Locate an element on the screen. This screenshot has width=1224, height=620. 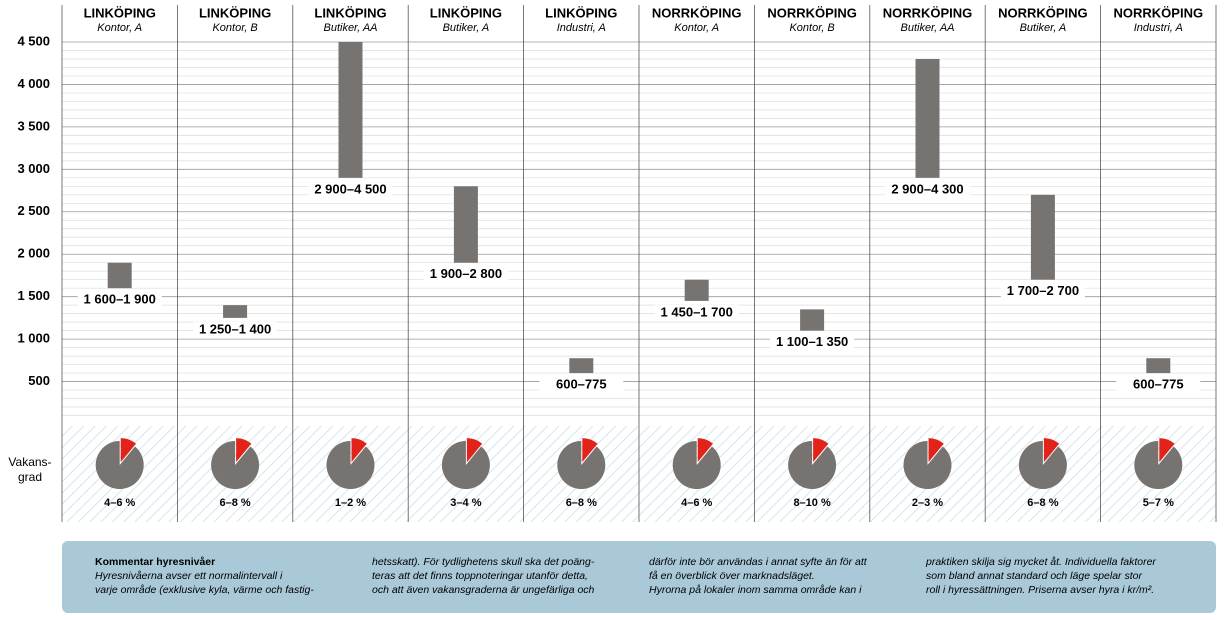
y-tick-label: 2 000 is located at coordinates (33, 253).